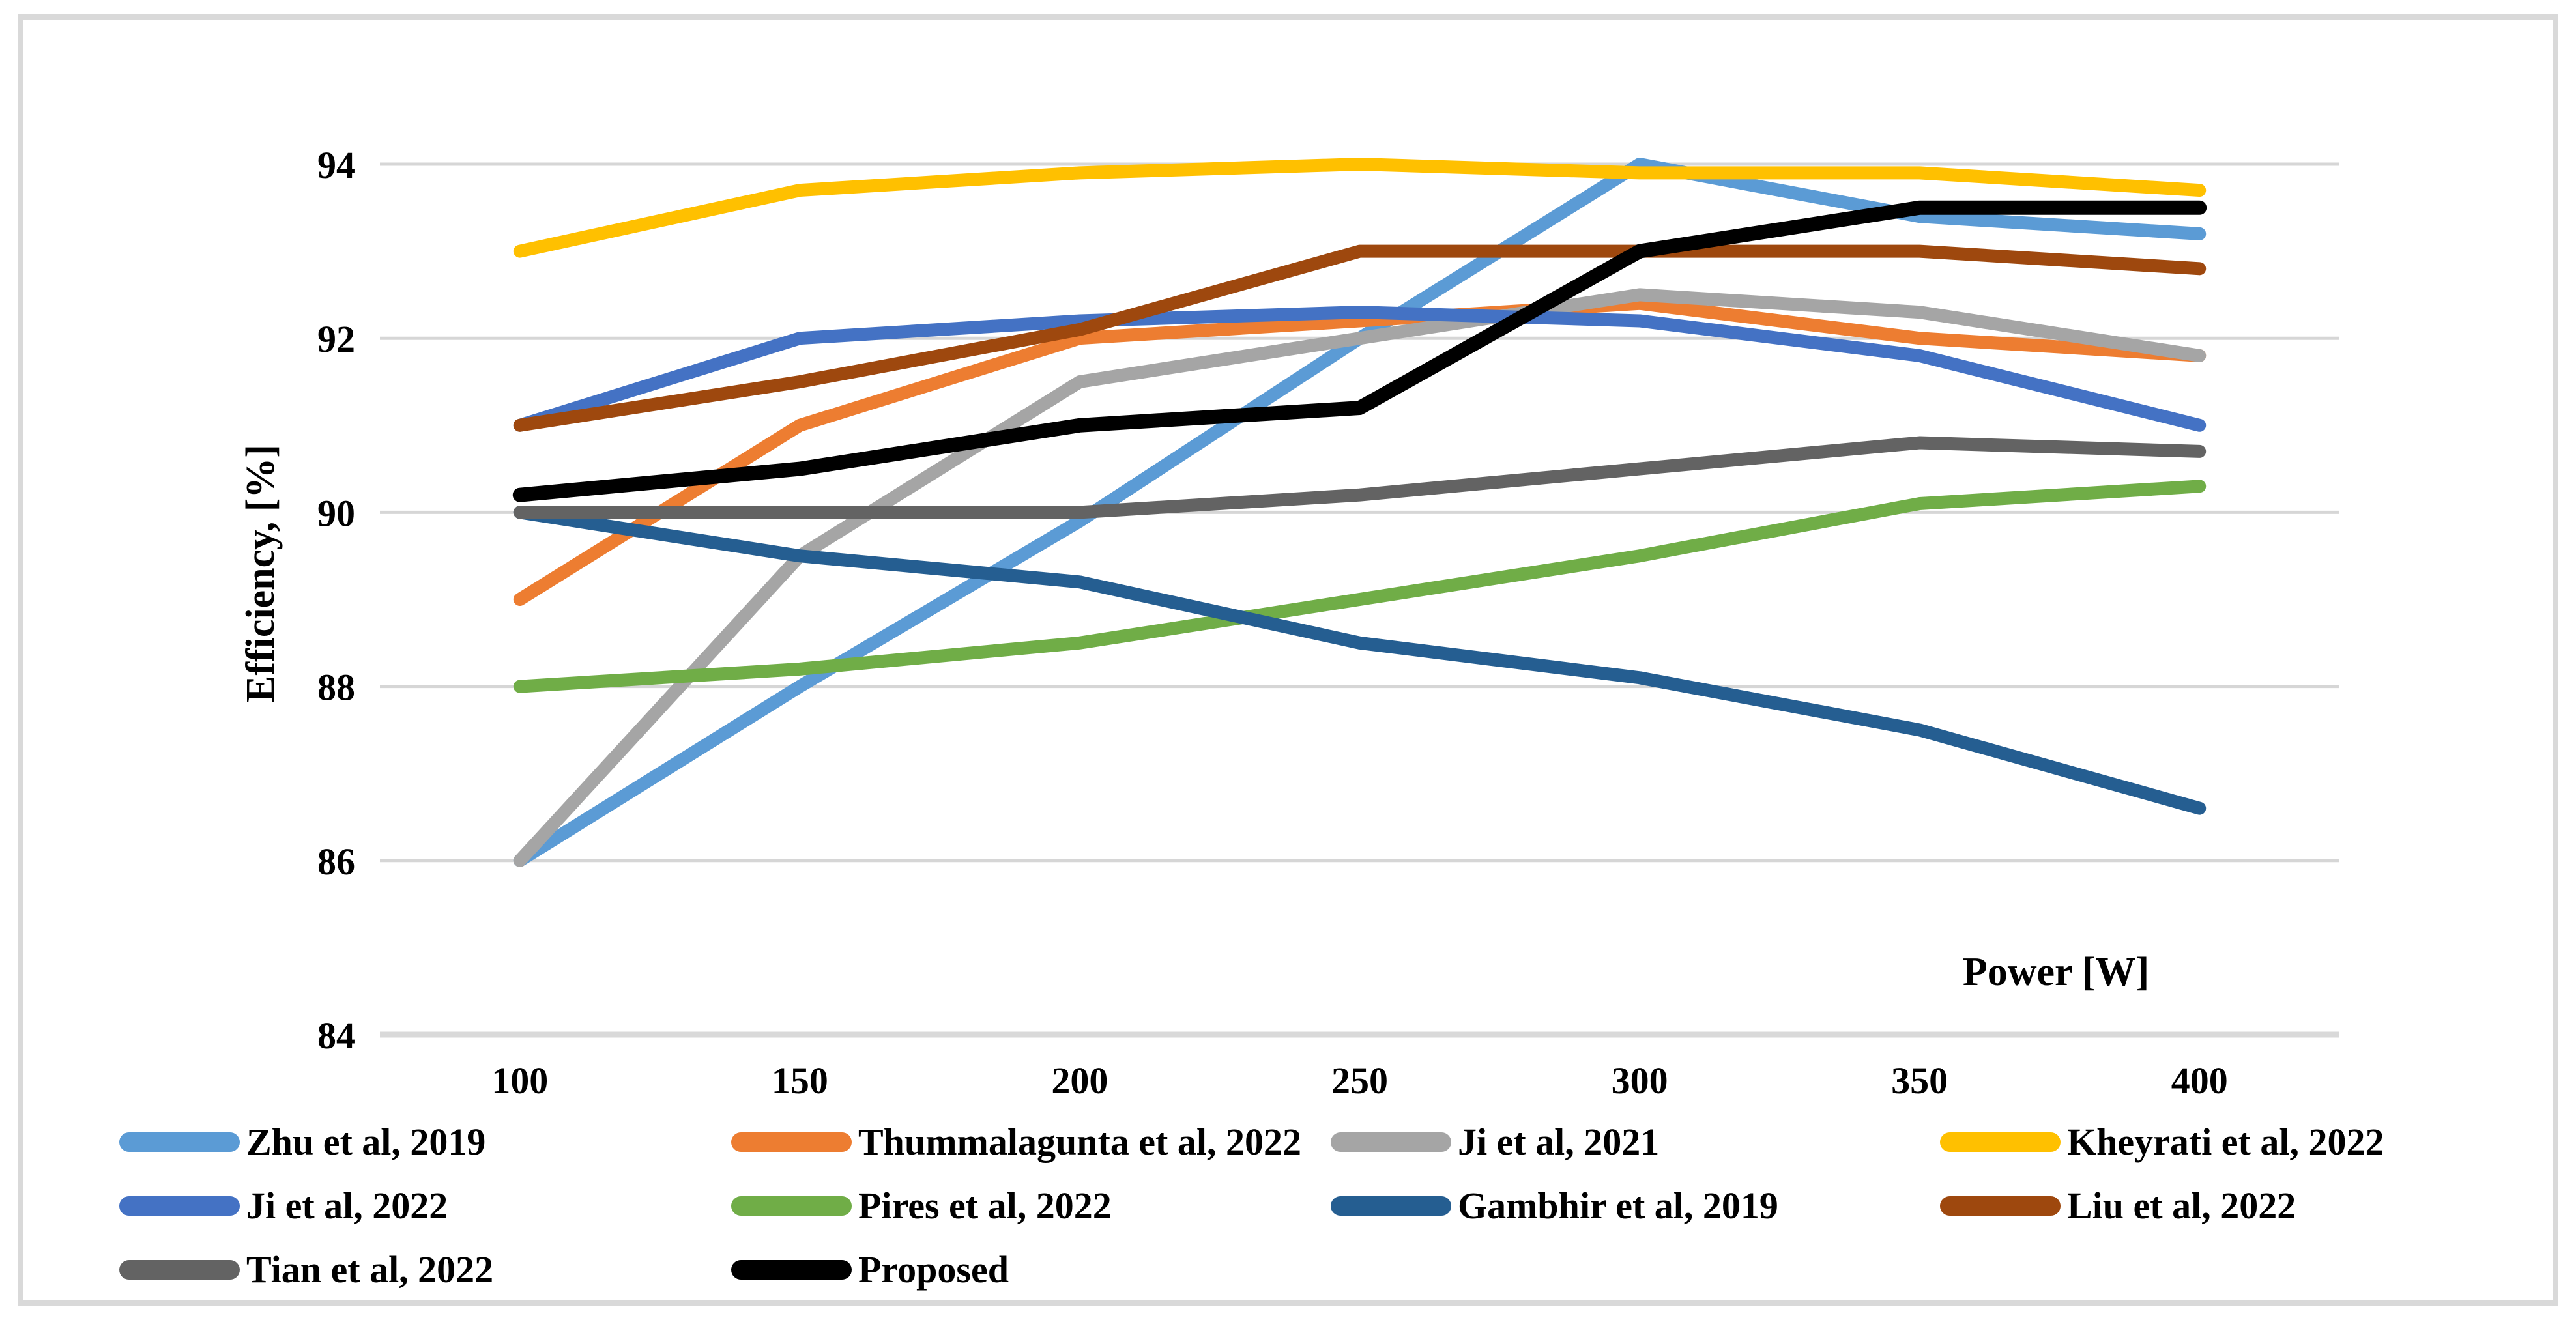 This screenshot has width=2576, height=1320. I want to click on legend-swatch-liu-et-al-2022, so click(2000, 1206).